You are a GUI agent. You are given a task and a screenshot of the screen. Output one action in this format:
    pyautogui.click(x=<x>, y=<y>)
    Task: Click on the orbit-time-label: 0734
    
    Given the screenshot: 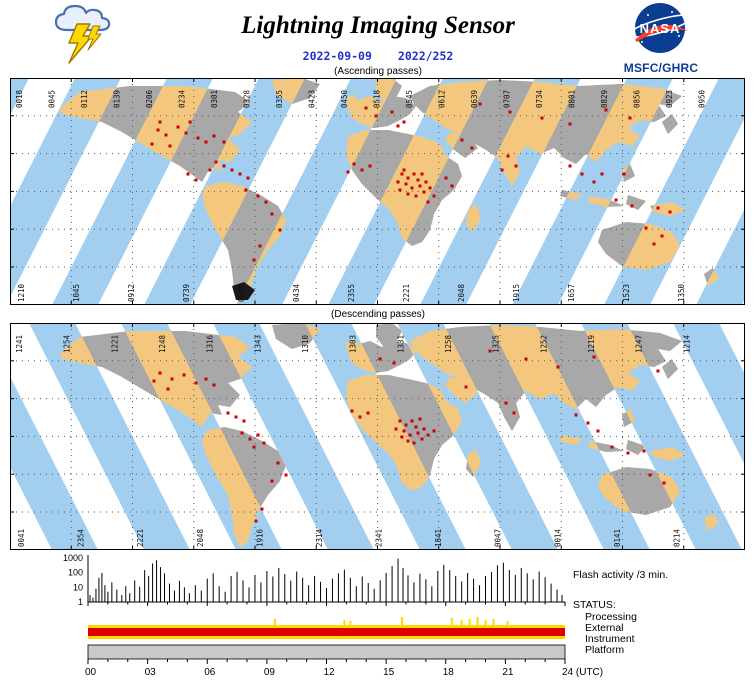 What is the action you would take?
    pyautogui.click(x=539, y=98)
    